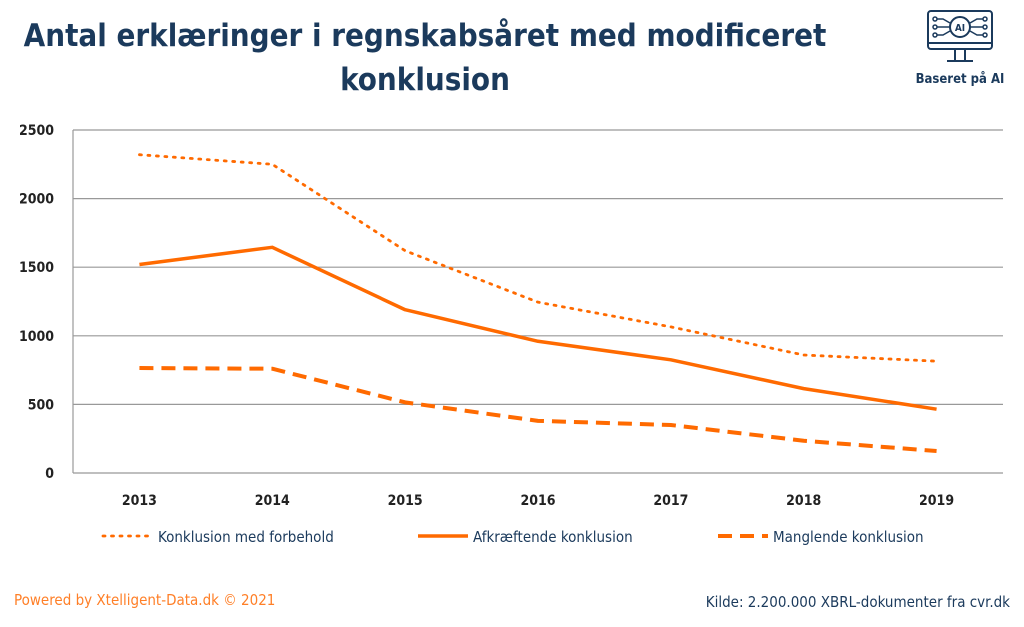 Image resolution: width=1024 pixels, height=627 pixels. What do you see at coordinates (670, 501) in the screenshot?
I see `x-tick-label: 2017` at bounding box center [670, 501].